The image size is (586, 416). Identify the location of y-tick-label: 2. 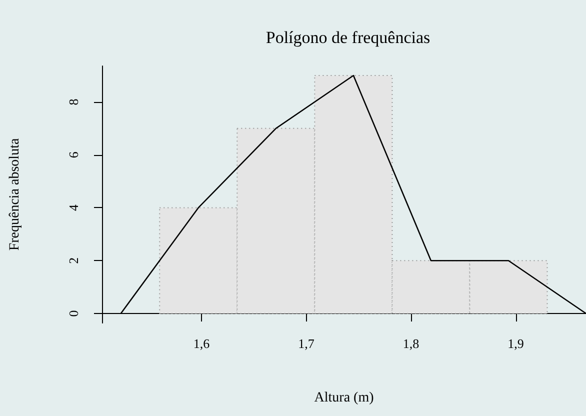
(73, 260).